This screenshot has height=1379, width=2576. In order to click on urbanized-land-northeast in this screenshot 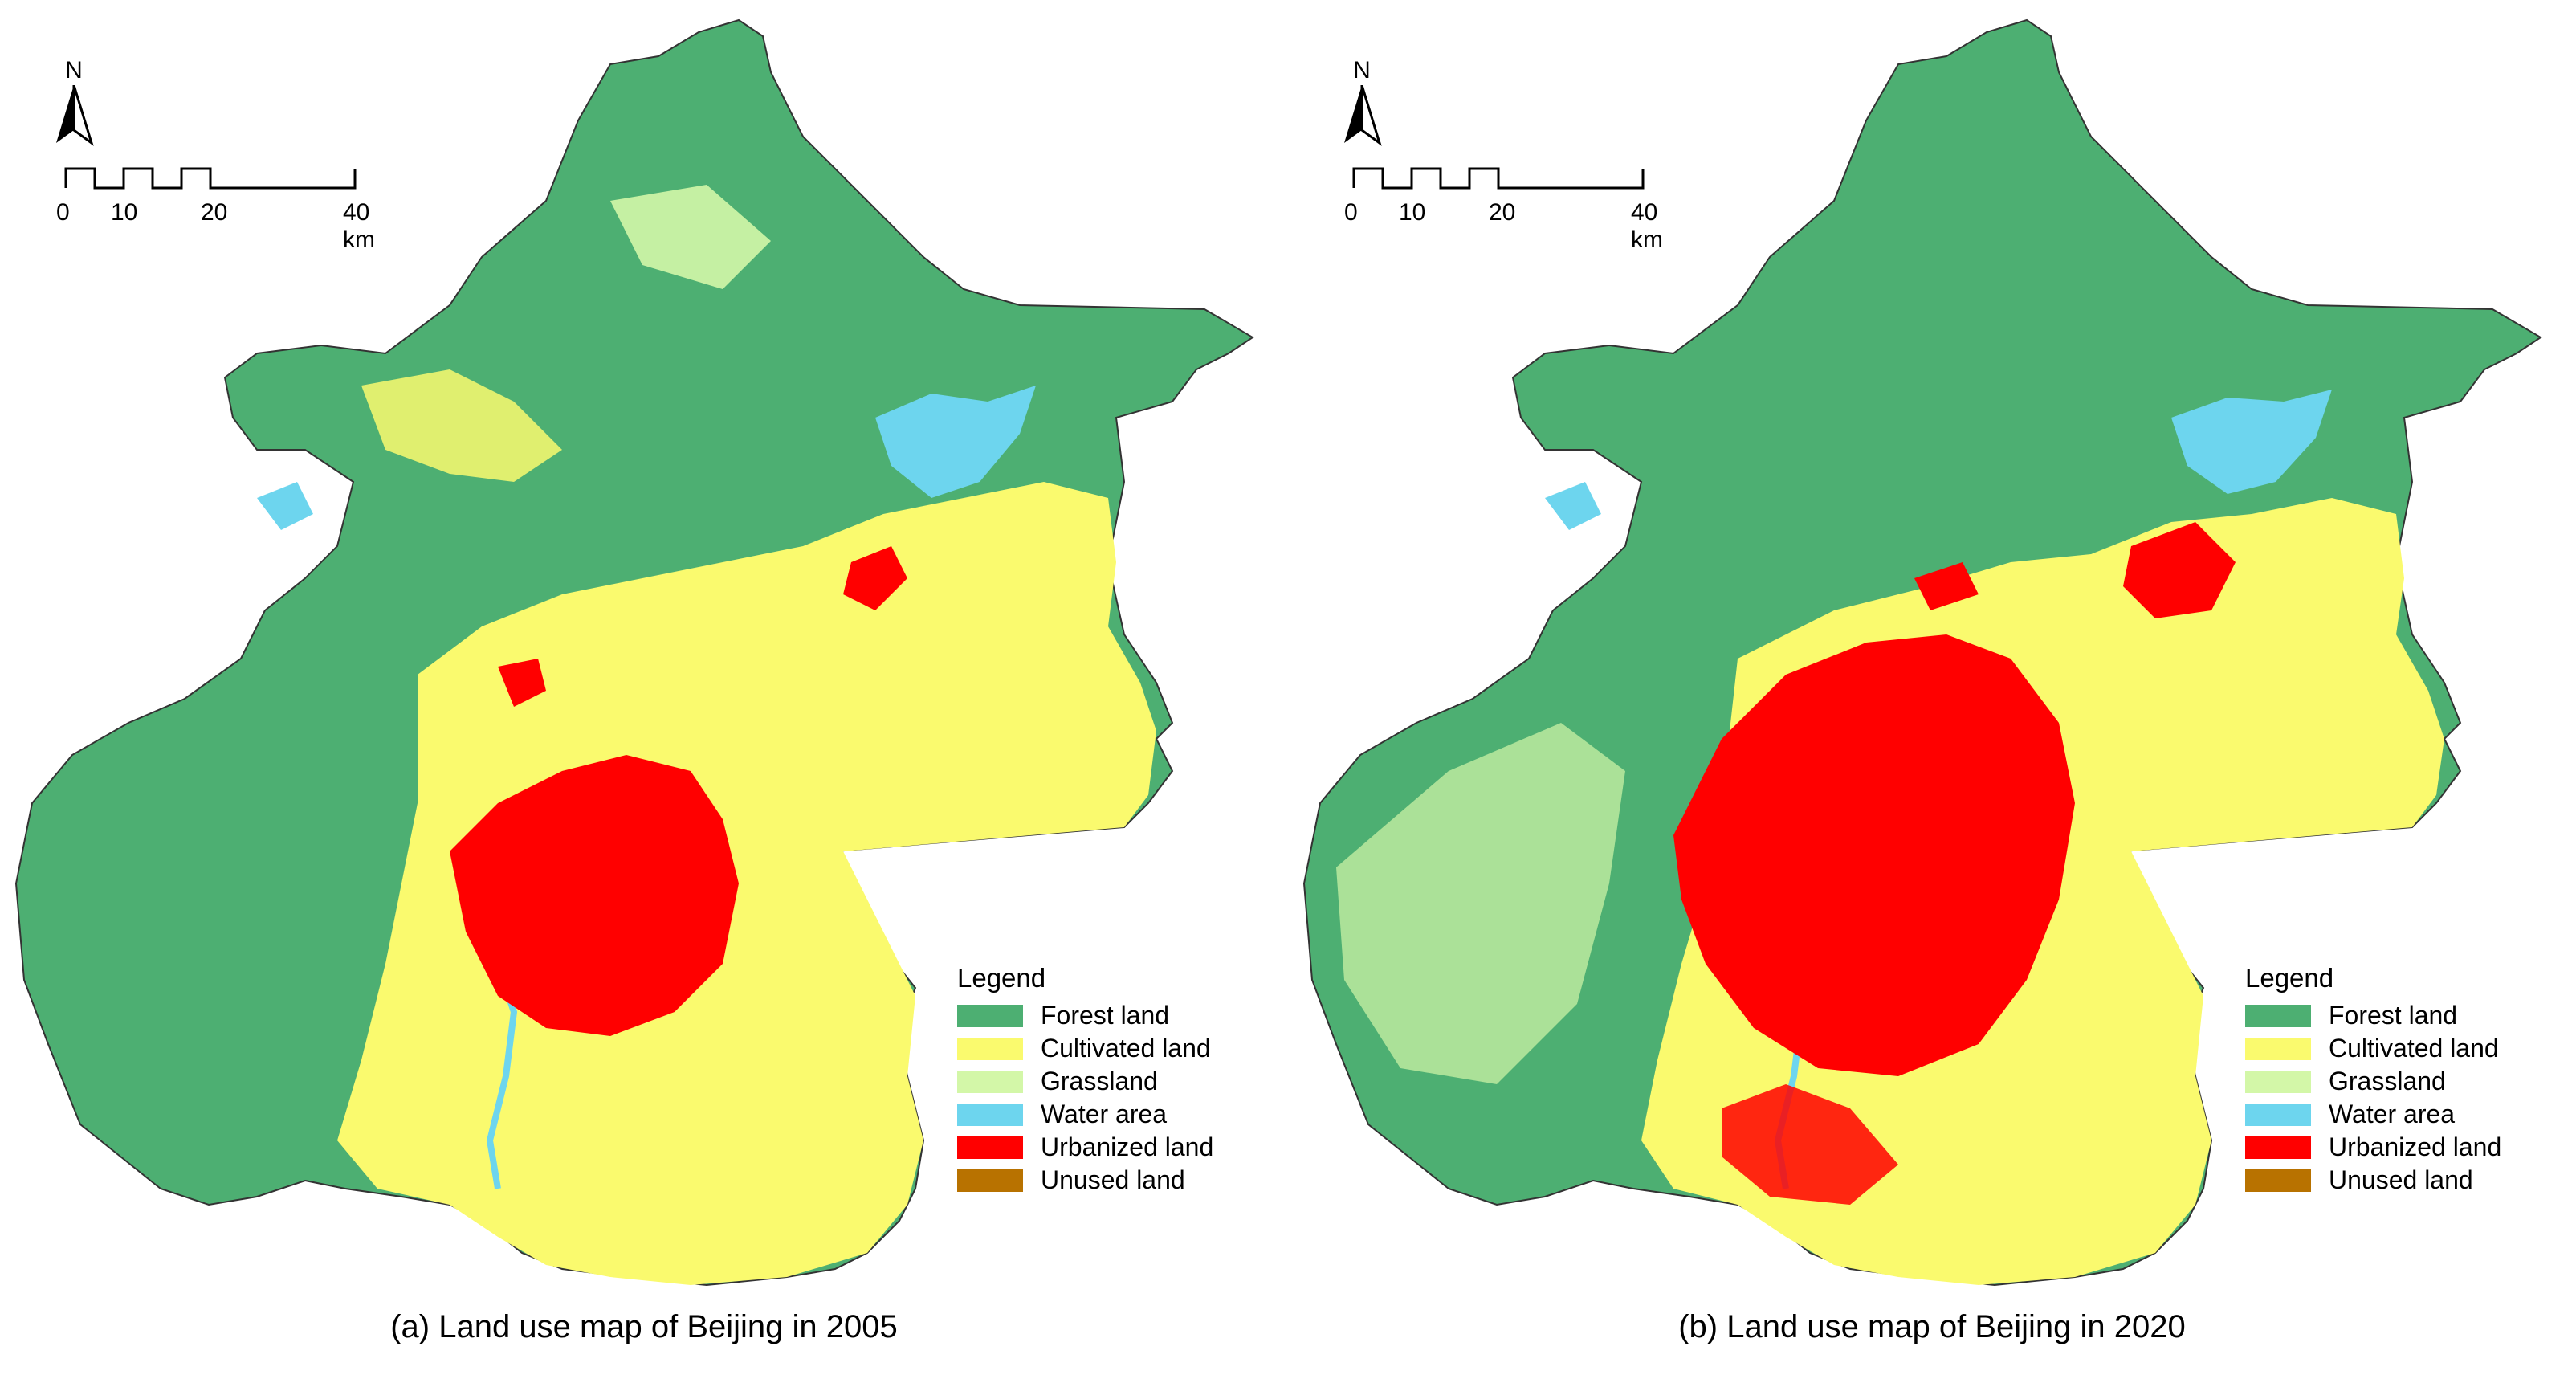, I will do `click(2179, 570)`.